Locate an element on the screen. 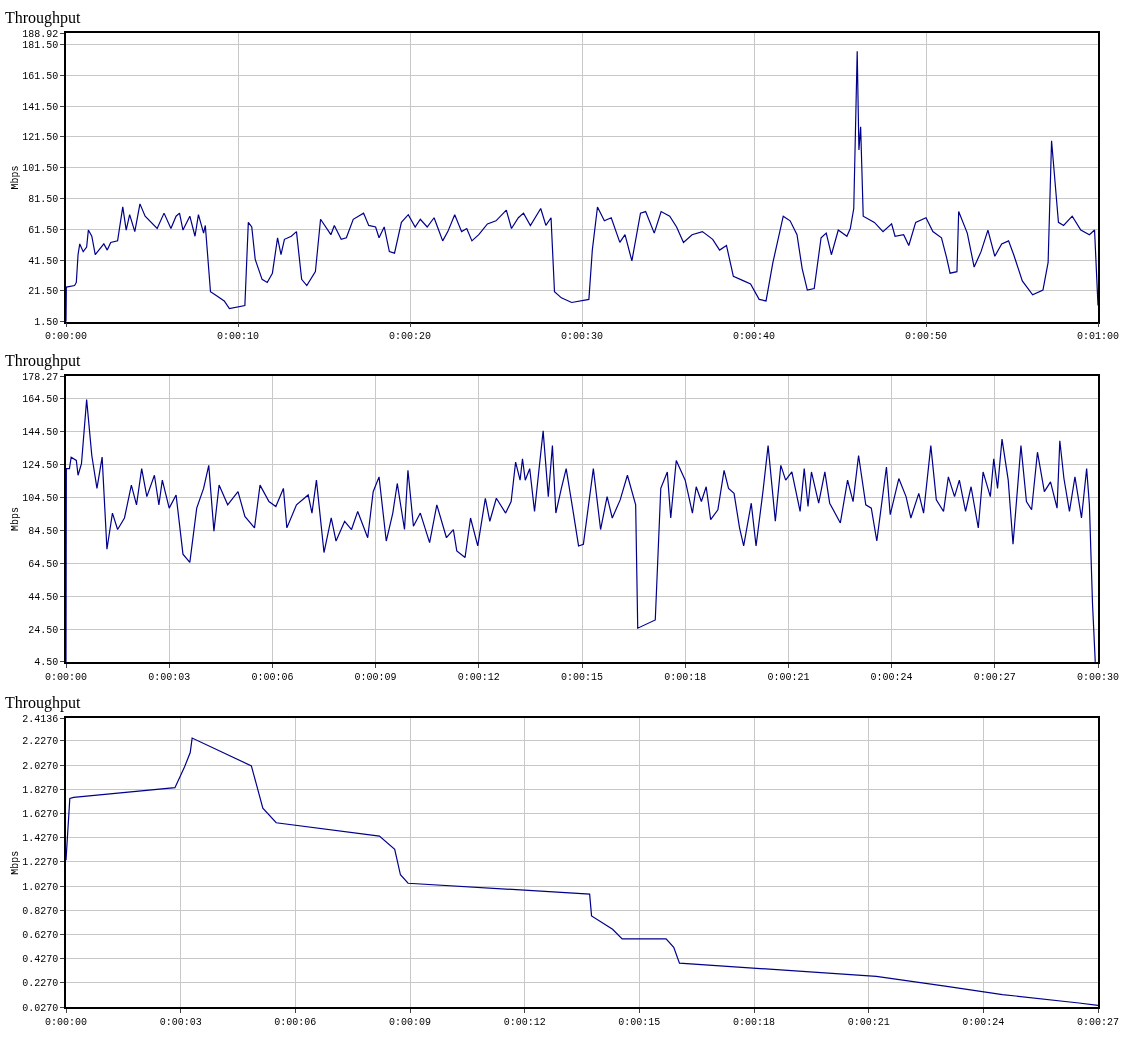  x-tick-label: 0:00:10 is located at coordinates (238, 337).